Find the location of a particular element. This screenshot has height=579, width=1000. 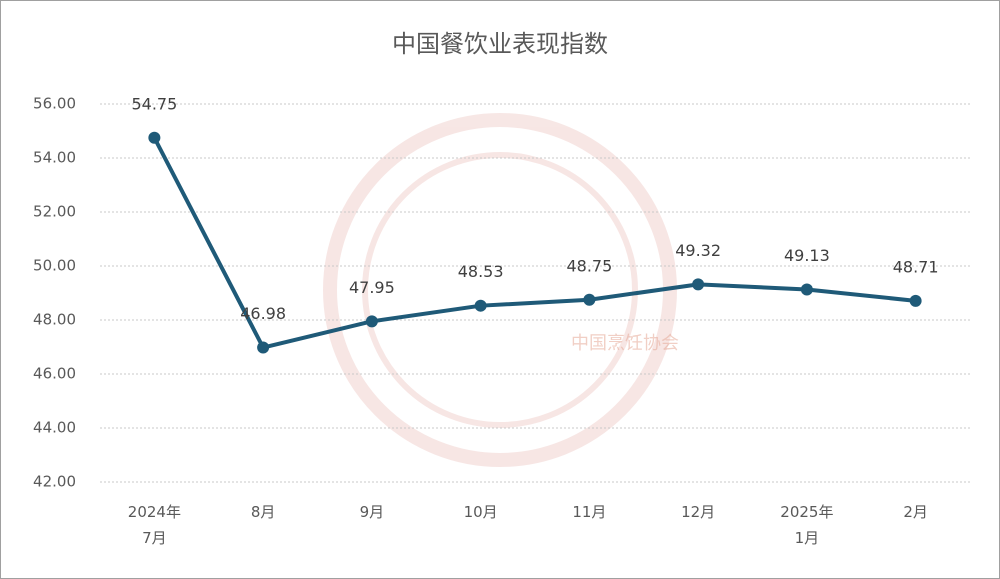

watermark-text: 中国烹饪协会 is located at coordinates (625, 343).